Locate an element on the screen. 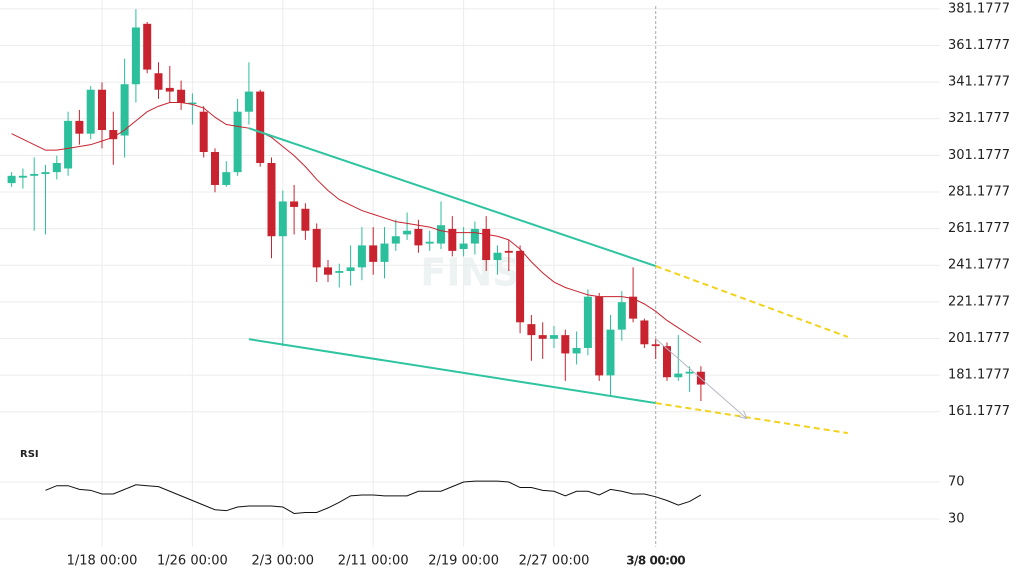 The height and width of the screenshot is (576, 1024). y-tick-label: 161.1777 is located at coordinates (979, 411).